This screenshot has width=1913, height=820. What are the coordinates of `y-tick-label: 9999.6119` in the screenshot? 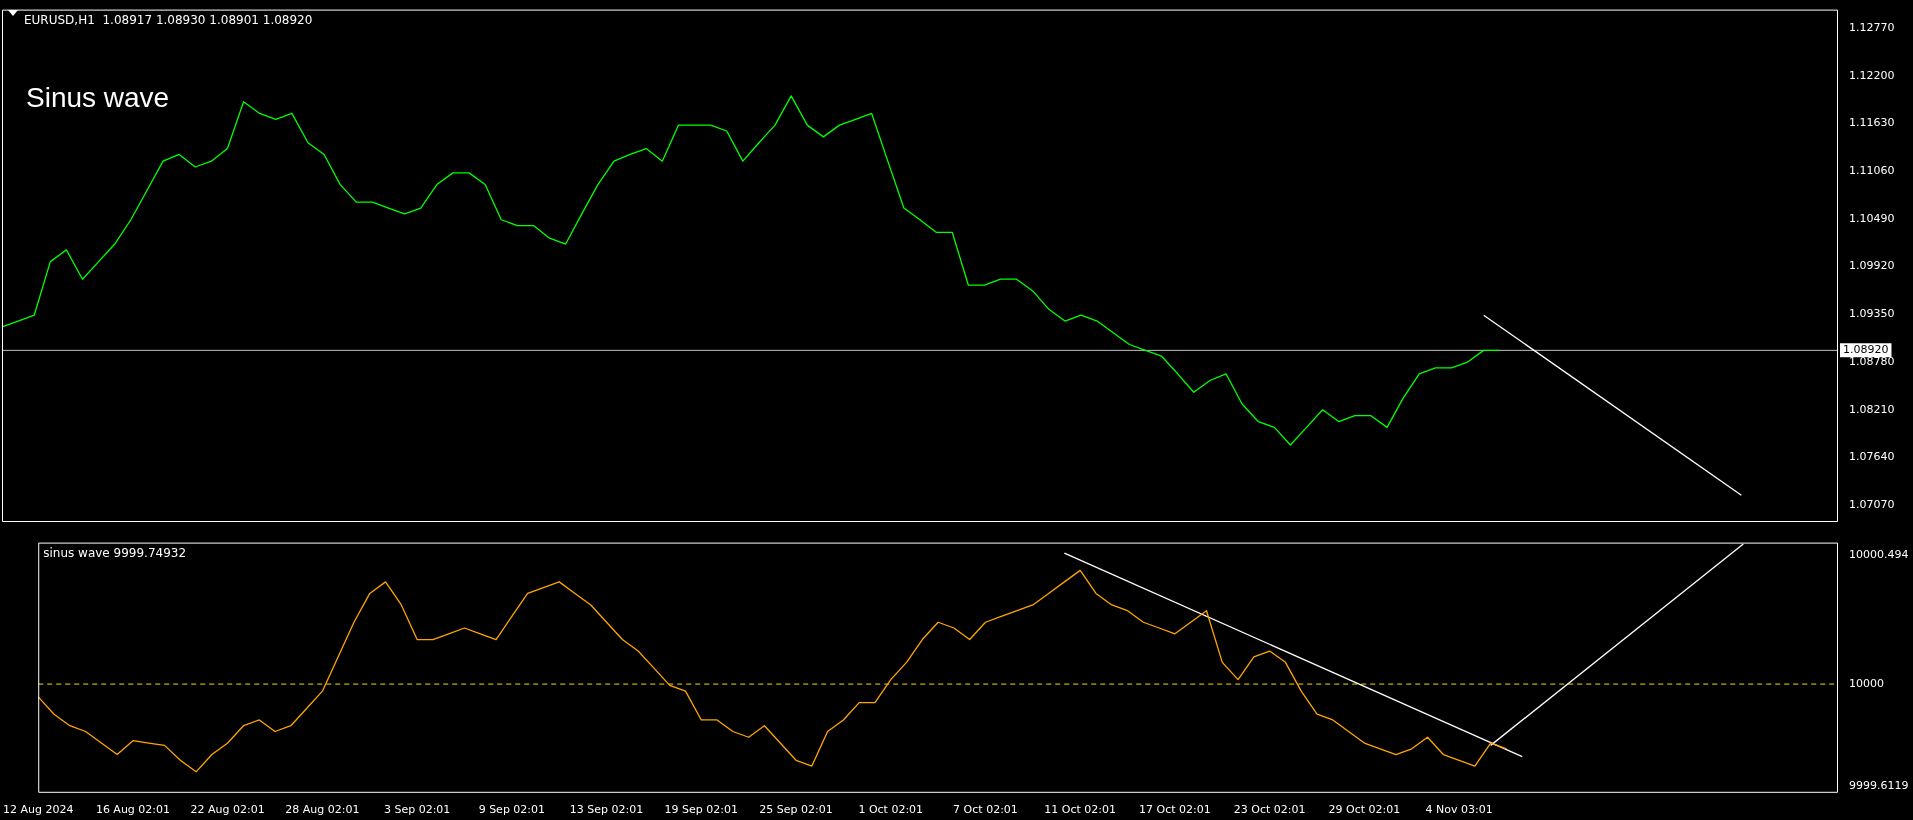 It's located at (1879, 785).